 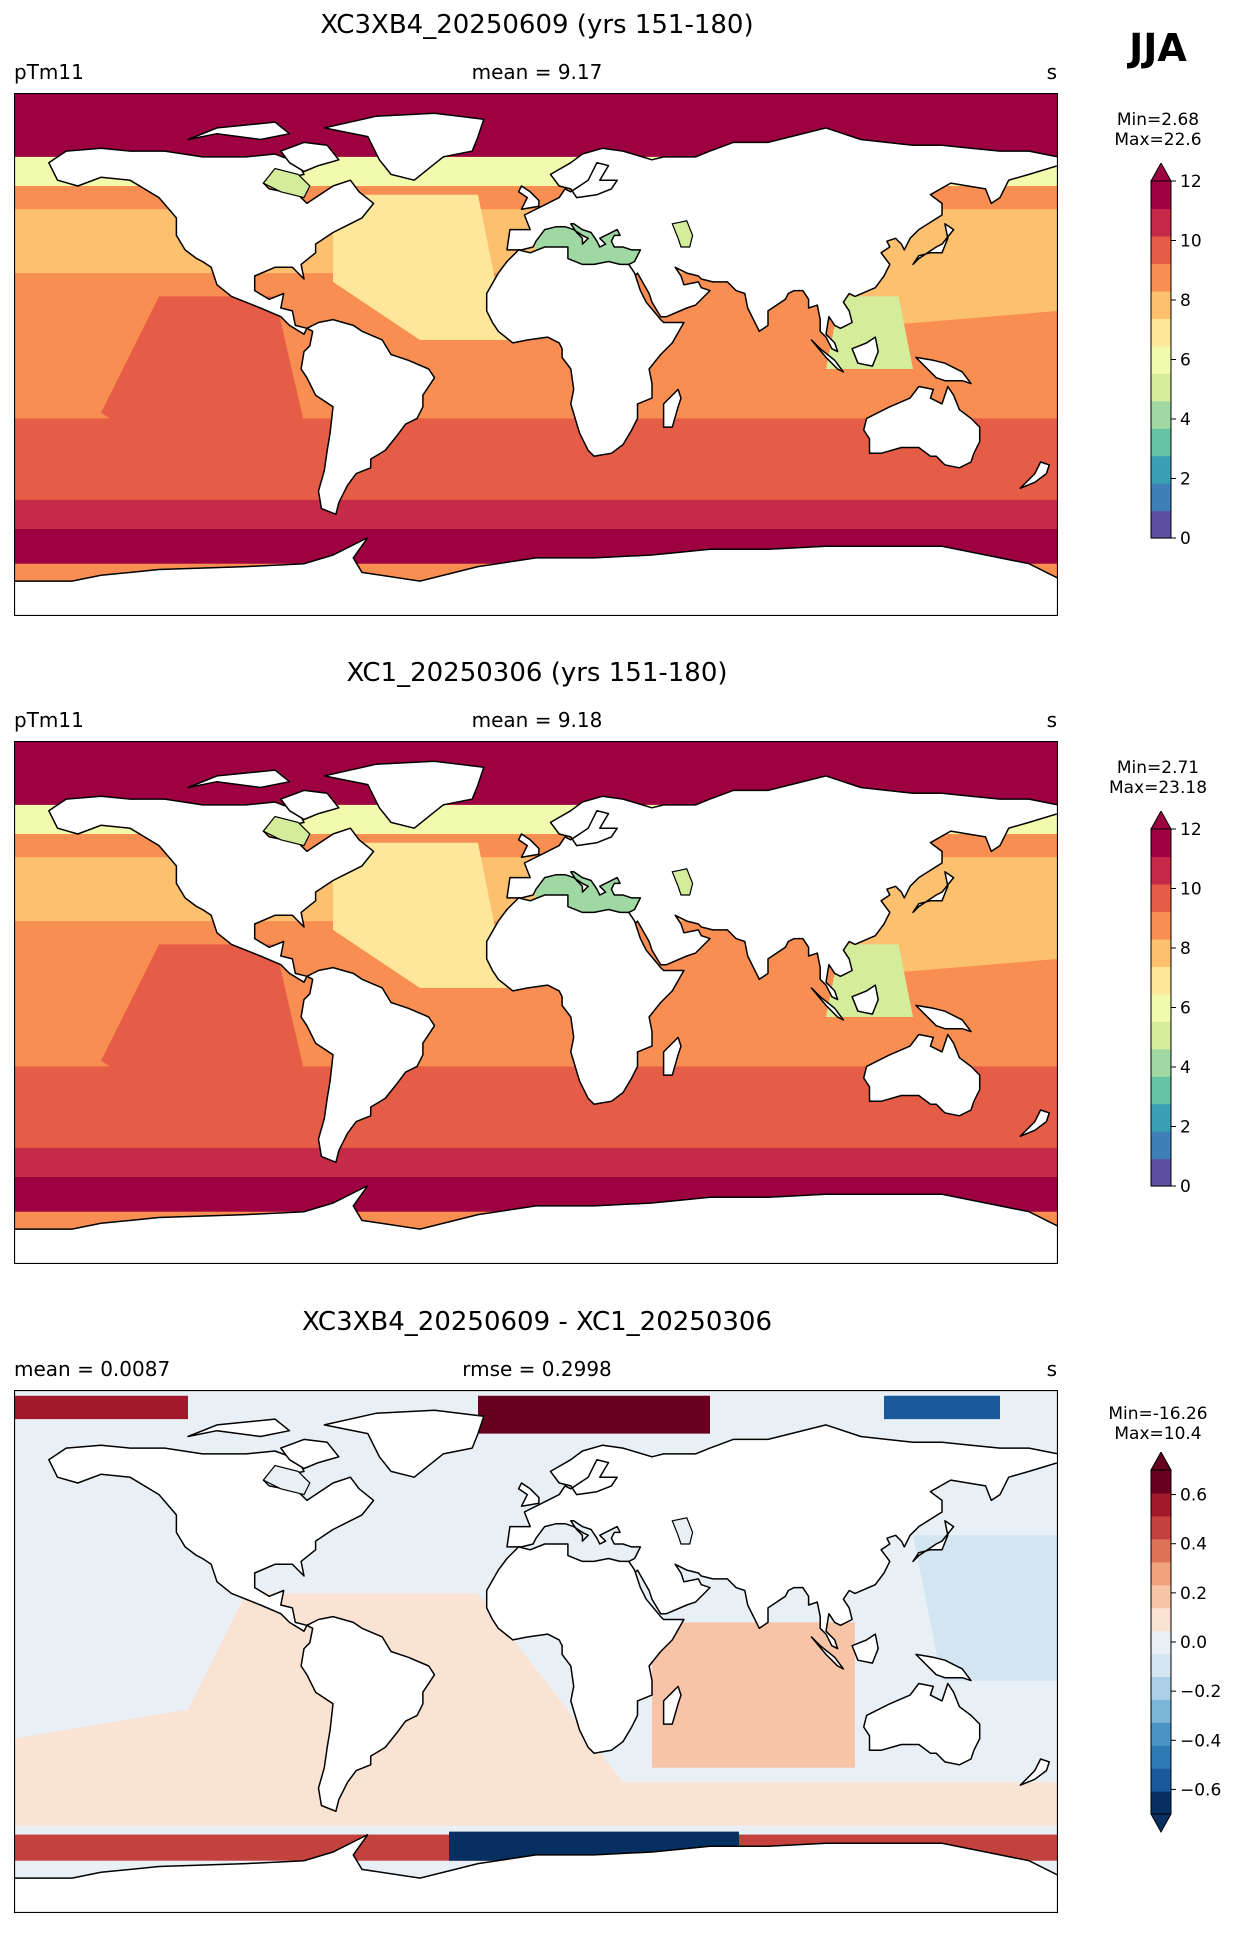 I want to click on panel-1-colorbar: 0 2 4 6 8 10 12, so click(x=1176, y=356).